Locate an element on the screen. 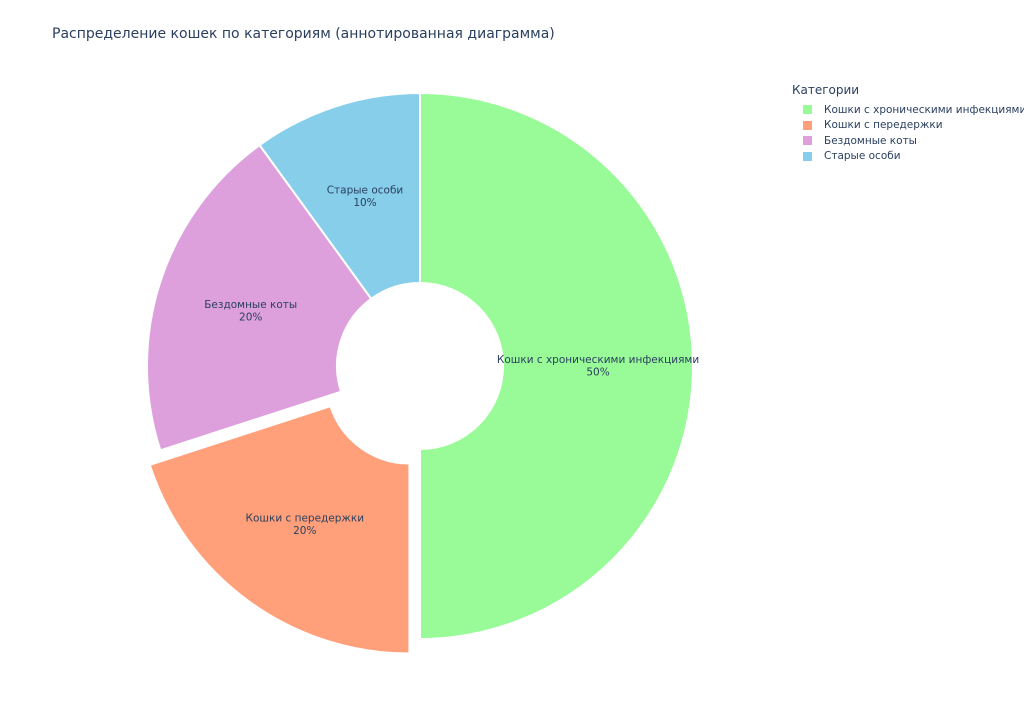 The image size is (1024, 718). legend-item: Кошки с передержки is located at coordinates (908, 126).